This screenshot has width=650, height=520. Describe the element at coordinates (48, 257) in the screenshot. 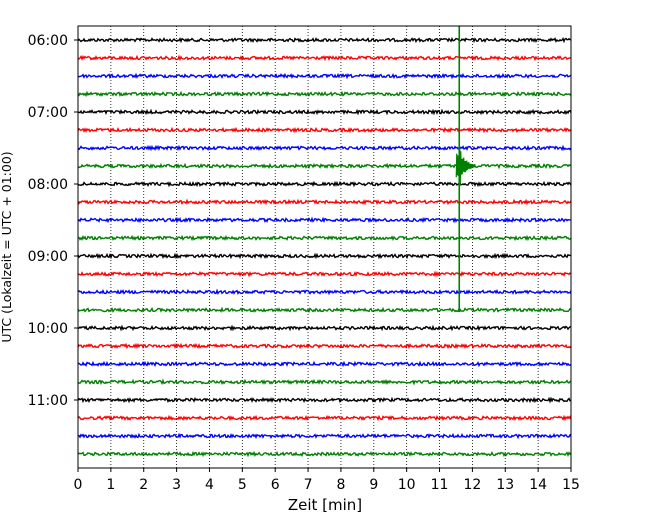

I see `y-tick-label: 09:00` at that location.